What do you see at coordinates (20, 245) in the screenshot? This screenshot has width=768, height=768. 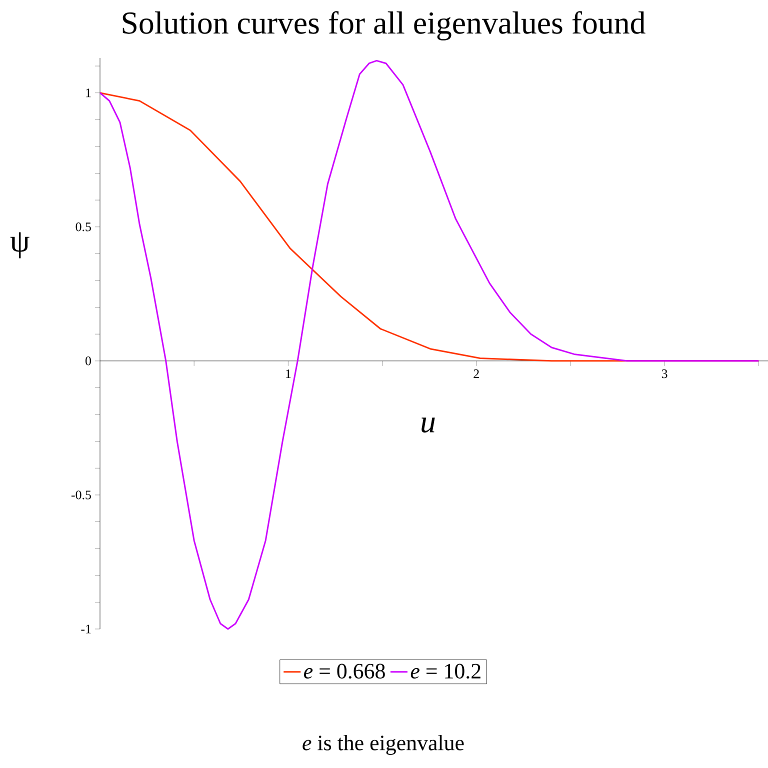 I see `y-axis-title: ψ` at bounding box center [20, 245].